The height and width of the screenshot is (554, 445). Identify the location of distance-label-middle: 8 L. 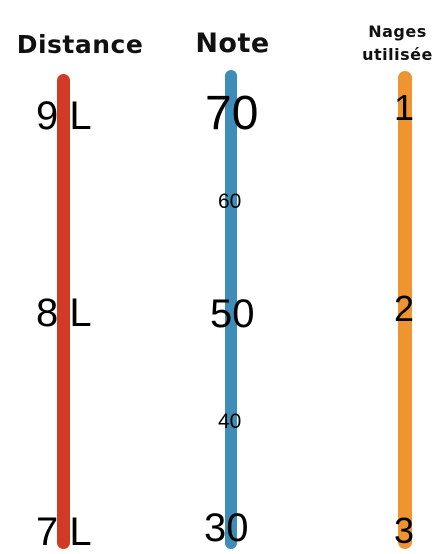
(64, 313).